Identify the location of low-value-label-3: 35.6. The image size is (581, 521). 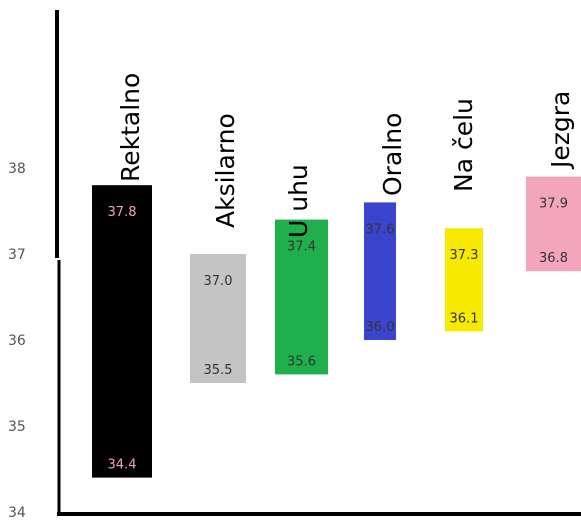
(301, 361).